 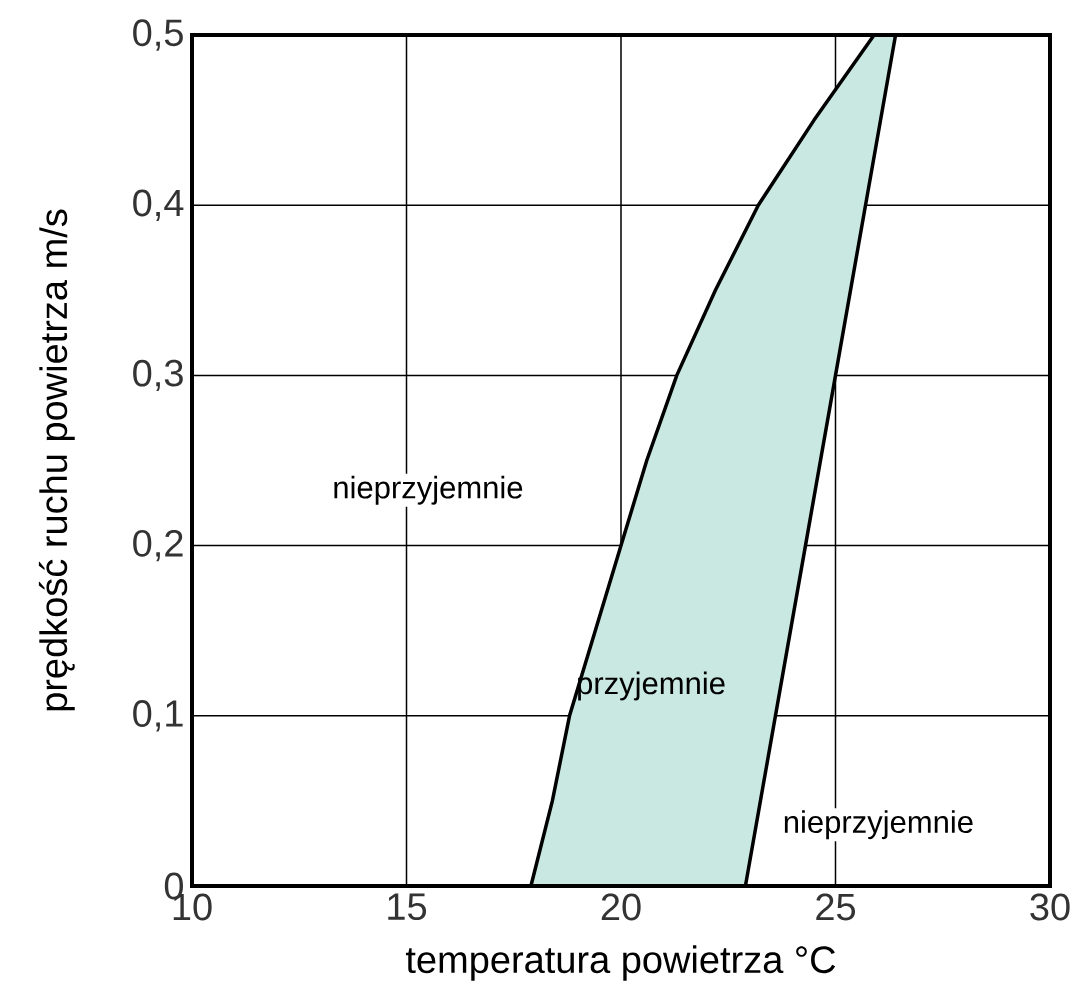 What do you see at coordinates (407, 907) in the screenshot?
I see `x-tick-label: 15` at bounding box center [407, 907].